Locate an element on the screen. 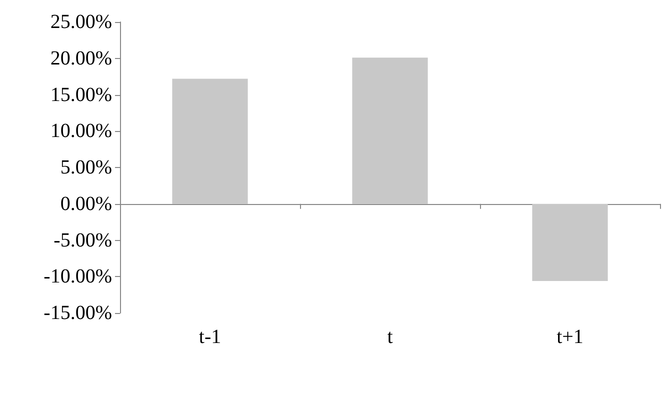 This screenshot has width=672, height=405. y-tick-label: 10.00% is located at coordinates (81, 131).